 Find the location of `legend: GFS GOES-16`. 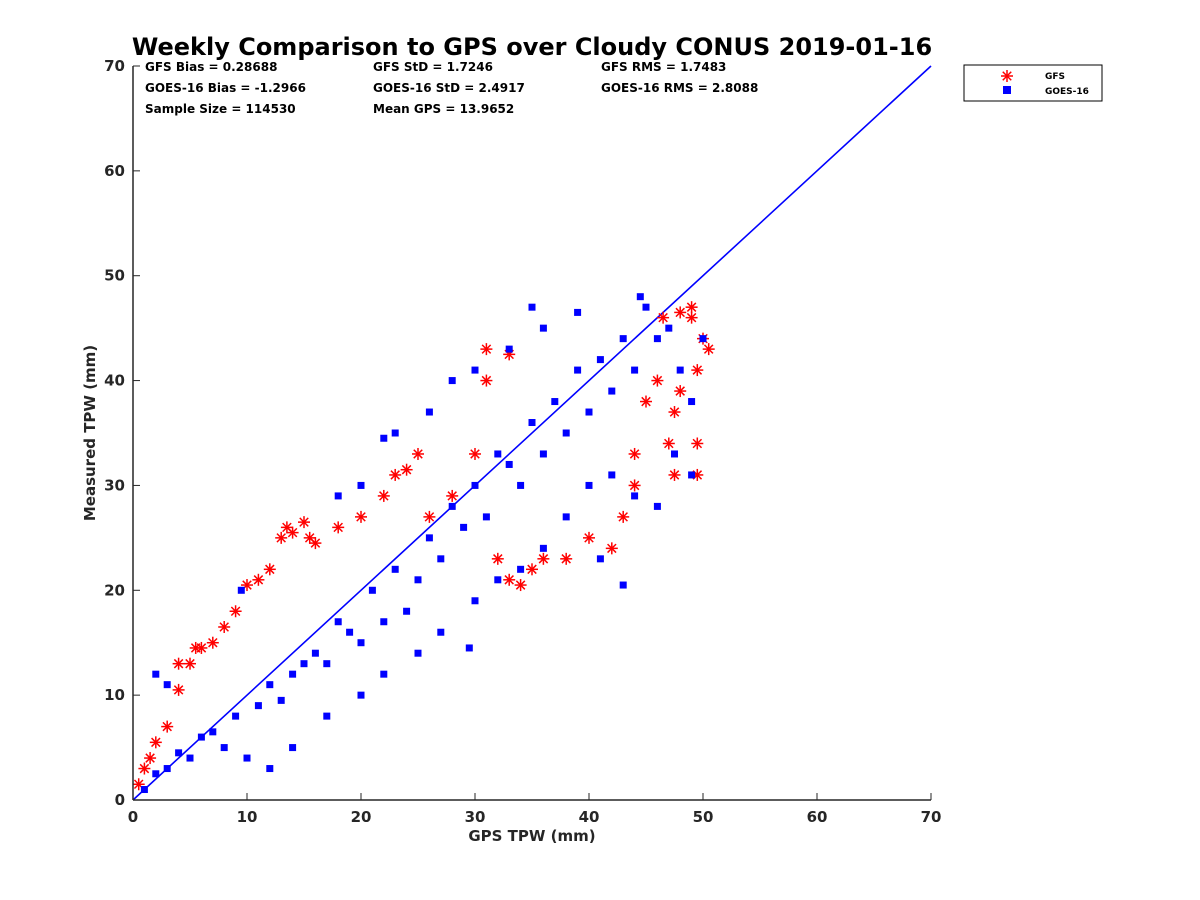

legend: GFS GOES-16 is located at coordinates (1033, 83).